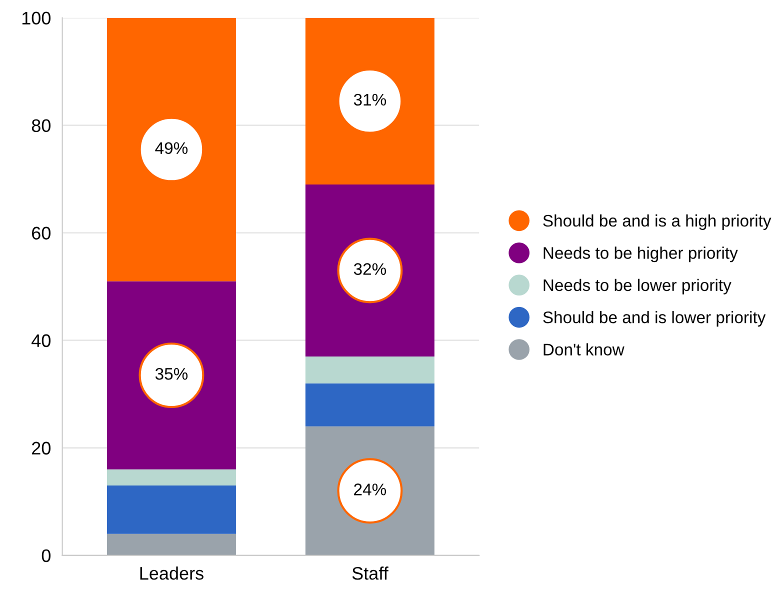 This screenshot has height=594, width=779. What do you see at coordinates (41, 341) in the screenshot?
I see `y-tick-label: 40` at bounding box center [41, 341].